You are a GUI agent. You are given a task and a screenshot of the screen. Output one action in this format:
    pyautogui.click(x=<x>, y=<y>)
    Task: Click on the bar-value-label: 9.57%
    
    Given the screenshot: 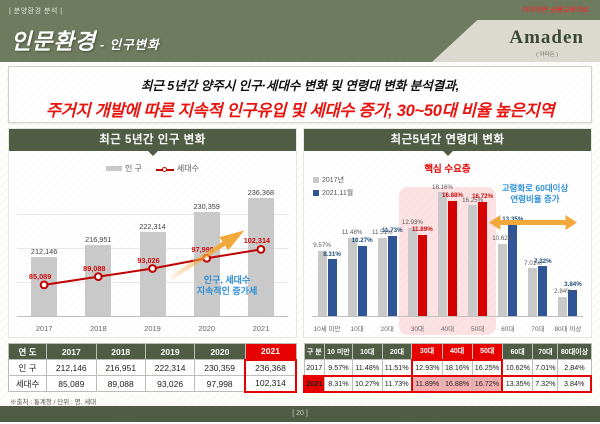 What is the action you would take?
    pyautogui.click(x=322, y=246)
    